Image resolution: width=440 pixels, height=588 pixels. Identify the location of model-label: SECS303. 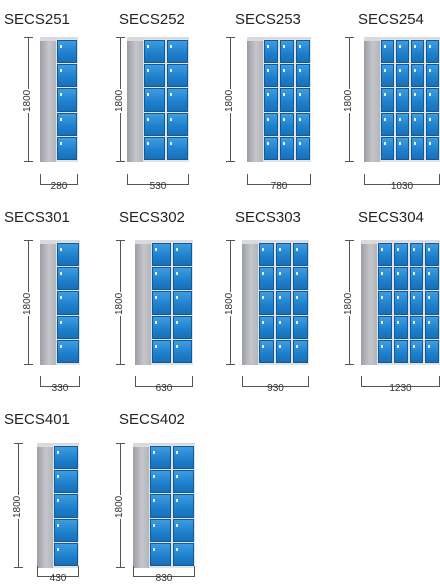
(268, 217).